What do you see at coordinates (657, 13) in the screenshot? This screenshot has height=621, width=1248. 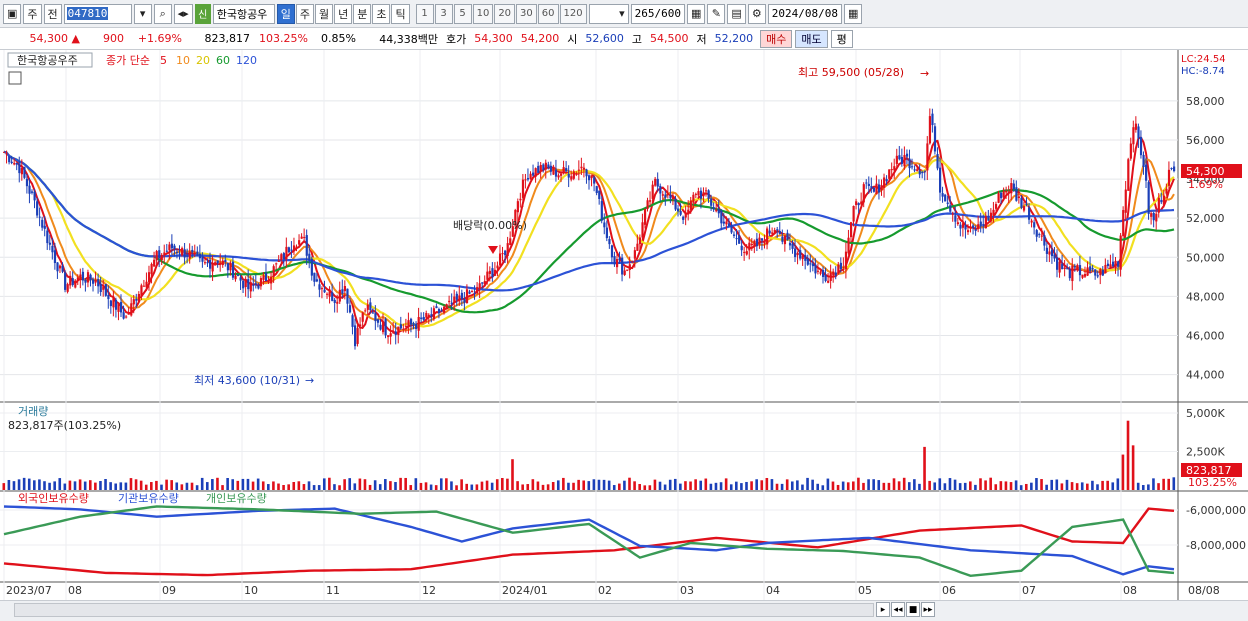 I see `data-count-field: 265/600` at bounding box center [657, 13].